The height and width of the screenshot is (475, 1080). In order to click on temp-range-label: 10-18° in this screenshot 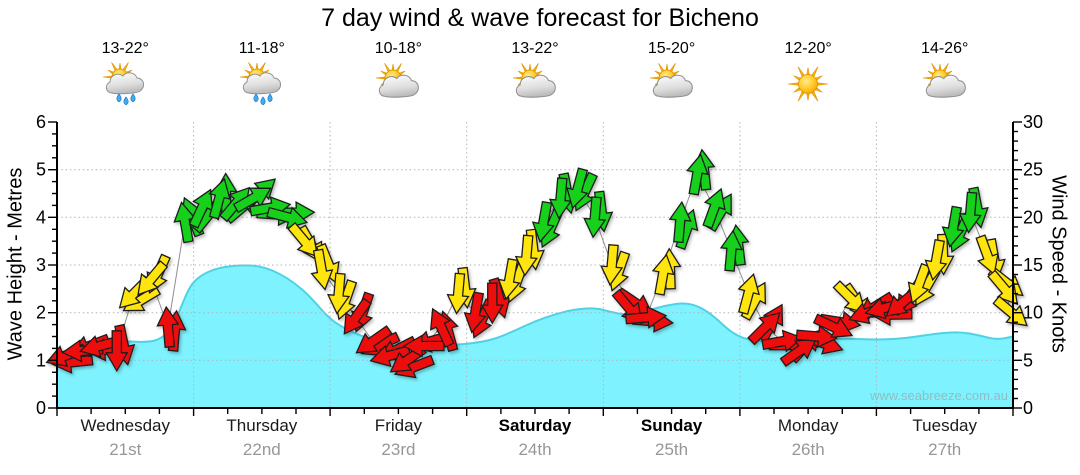, I will do `click(398, 48)`.